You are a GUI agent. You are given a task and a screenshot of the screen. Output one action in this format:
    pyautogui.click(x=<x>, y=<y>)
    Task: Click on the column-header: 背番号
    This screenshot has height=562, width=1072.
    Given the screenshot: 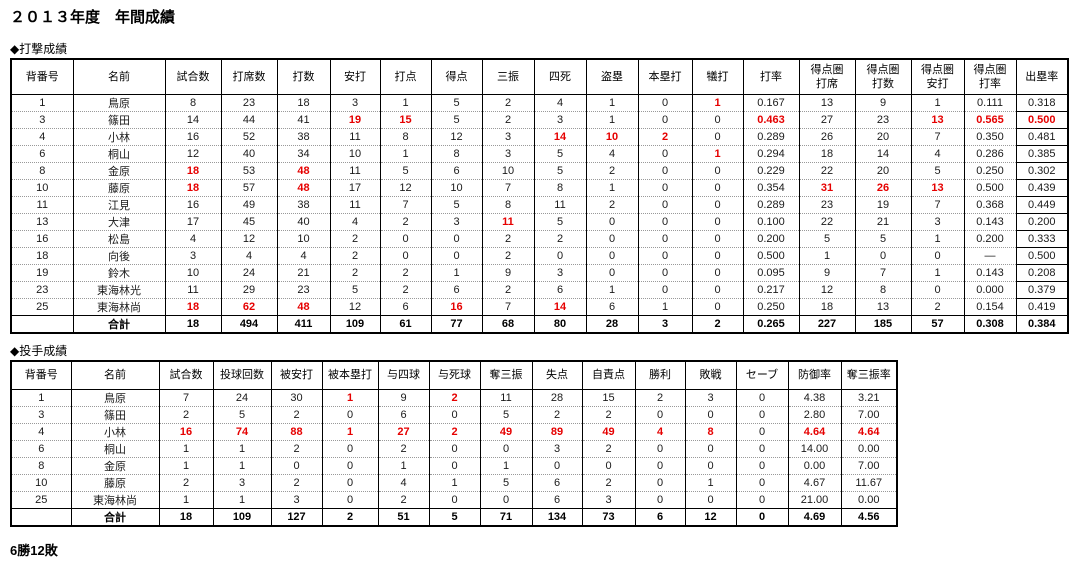 What is the action you would take?
    pyautogui.click(x=42, y=77)
    